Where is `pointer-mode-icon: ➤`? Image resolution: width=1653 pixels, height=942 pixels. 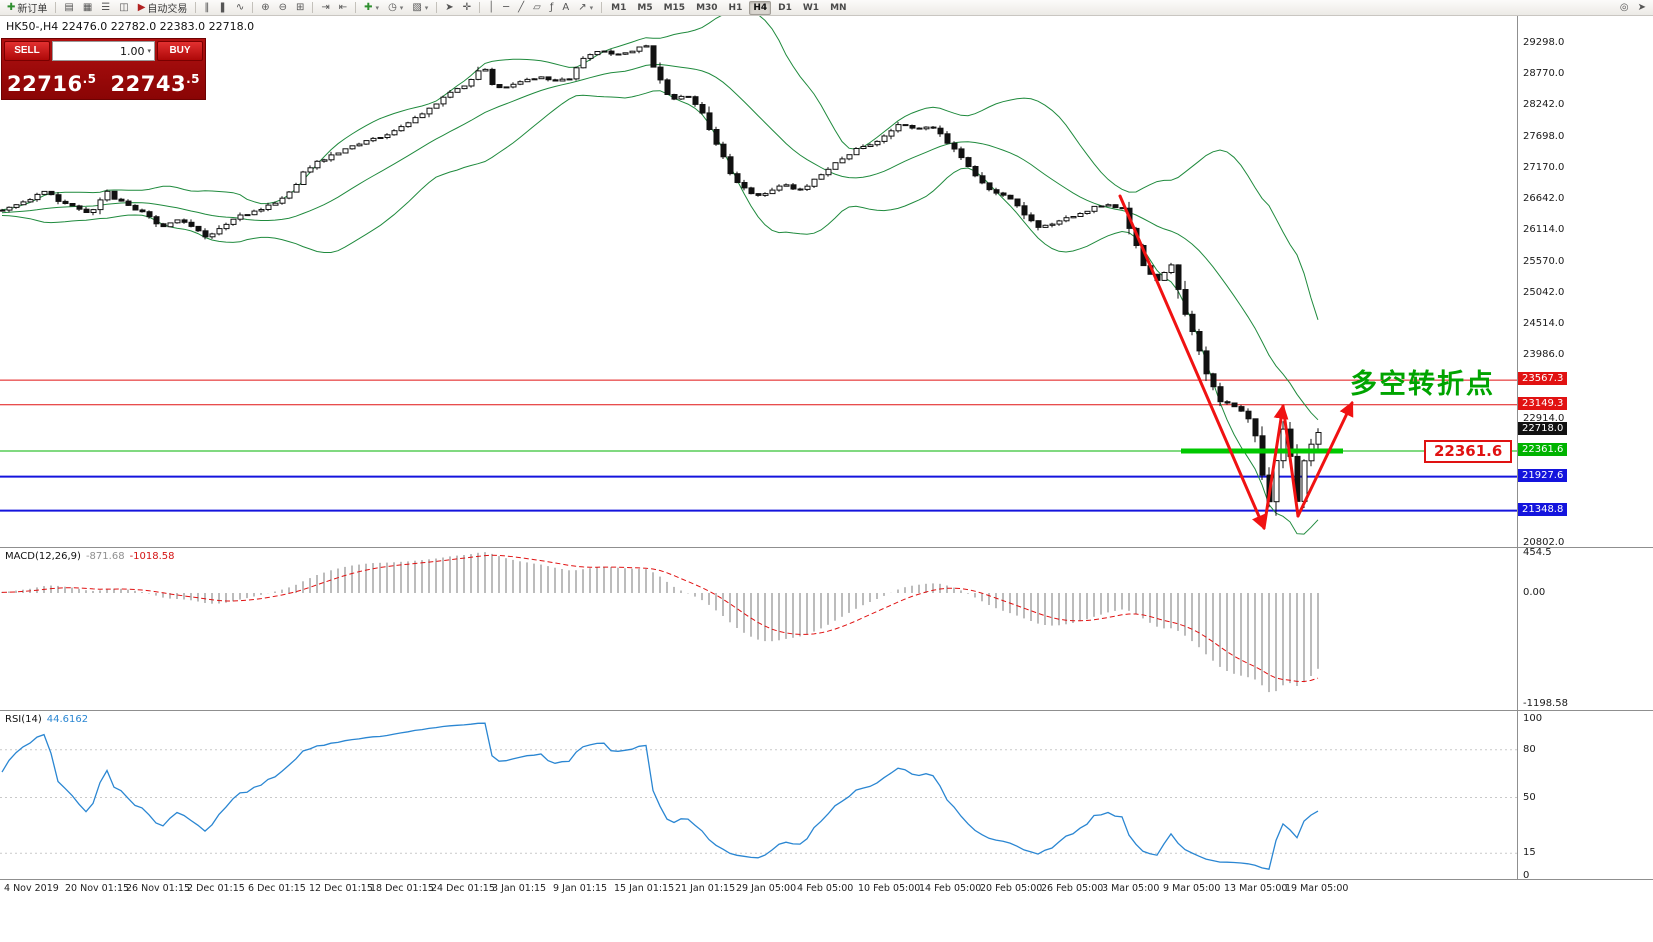
pointer-mode-icon: ➤ is located at coordinates (1642, 8).